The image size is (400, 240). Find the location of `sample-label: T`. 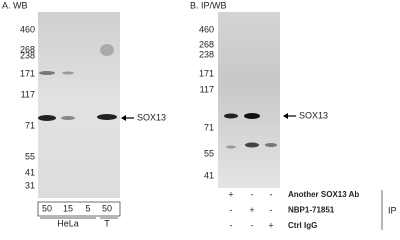

sample-label: T is located at coordinates (107, 223).